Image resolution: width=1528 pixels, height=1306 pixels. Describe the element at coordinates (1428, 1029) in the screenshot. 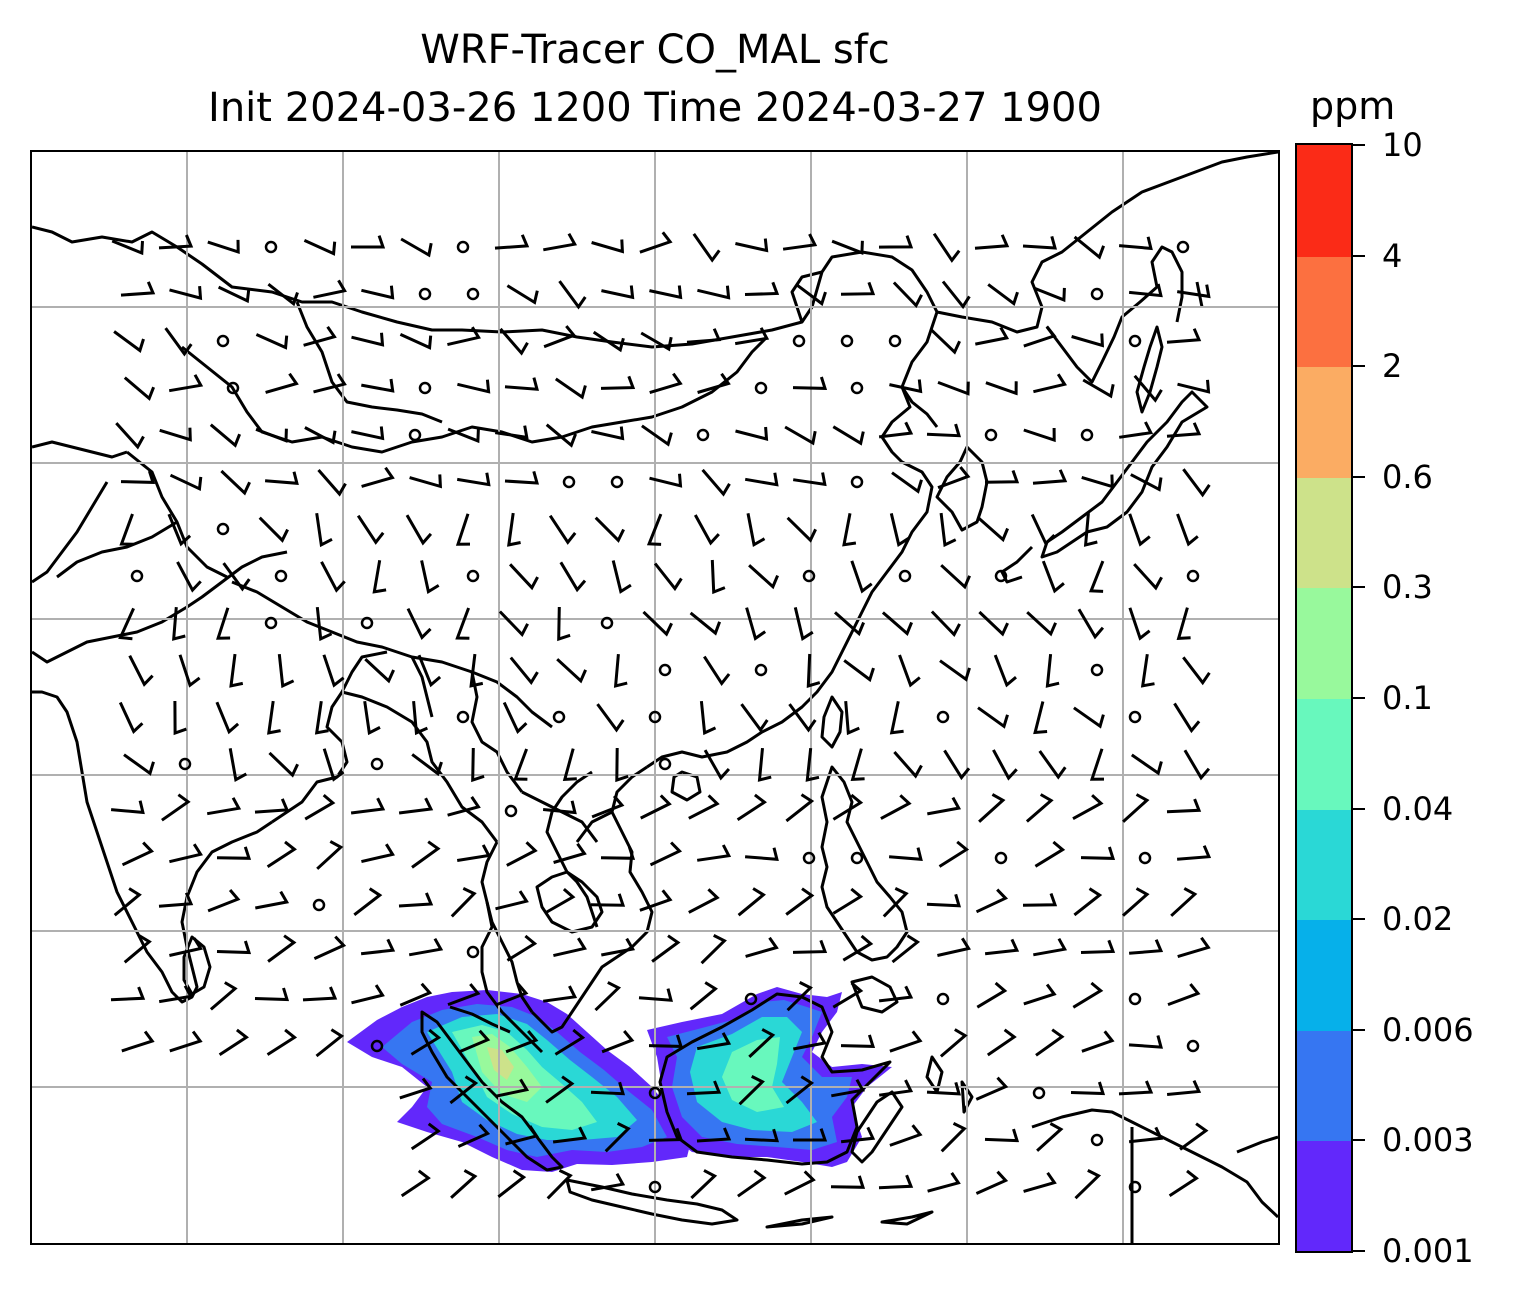

I see `colorbar-tick-label: 0.006` at that location.